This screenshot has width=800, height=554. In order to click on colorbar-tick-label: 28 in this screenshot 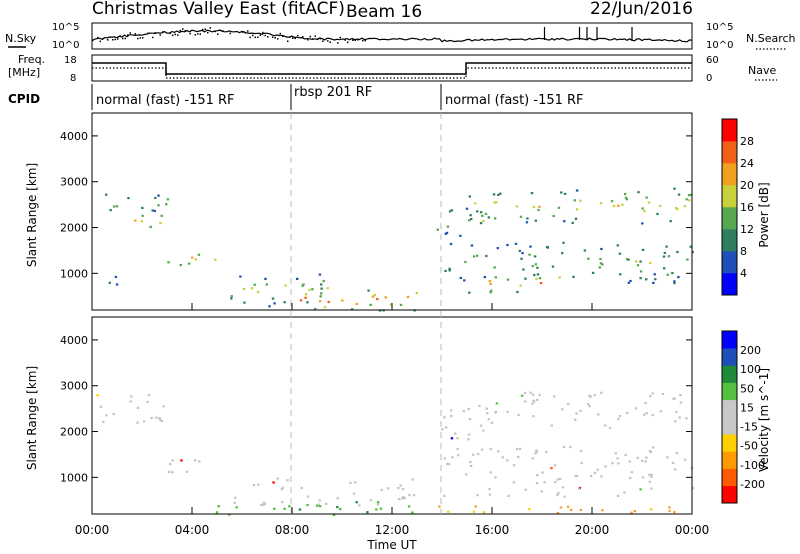, I will do `click(747, 141)`.